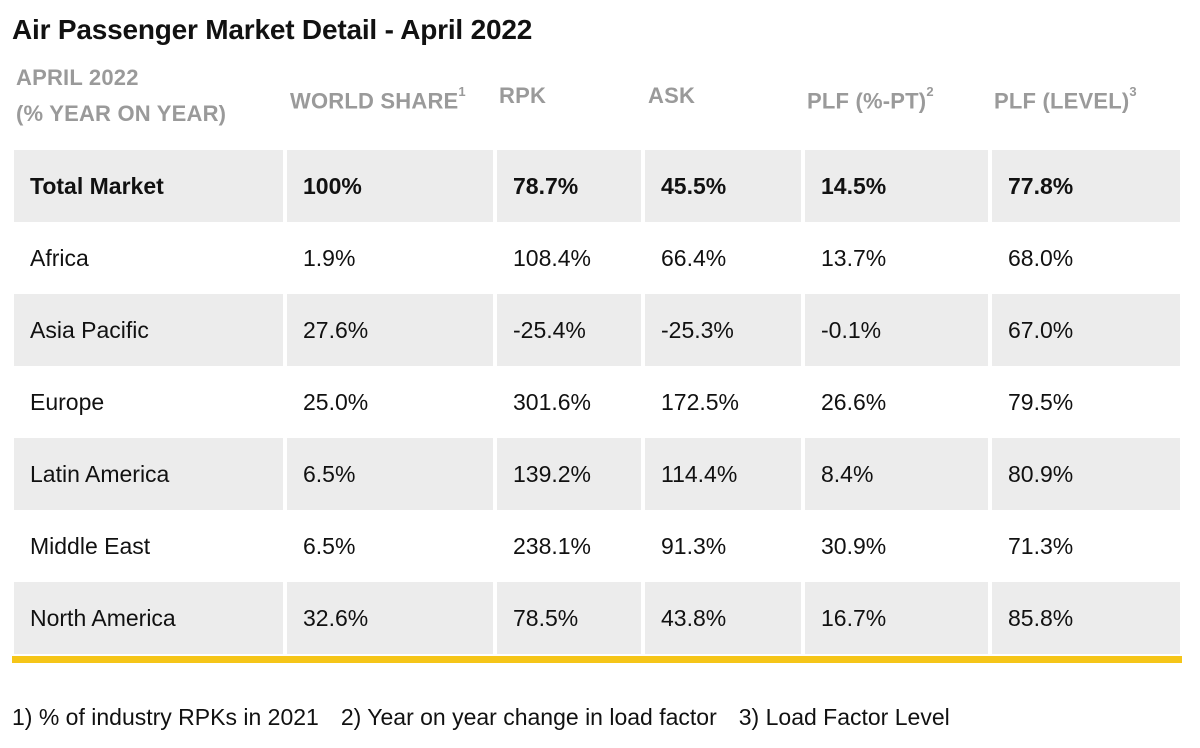 The height and width of the screenshot is (748, 1200). I want to click on header-plf-level: PLF (LEVEL)3, so click(1065, 98).